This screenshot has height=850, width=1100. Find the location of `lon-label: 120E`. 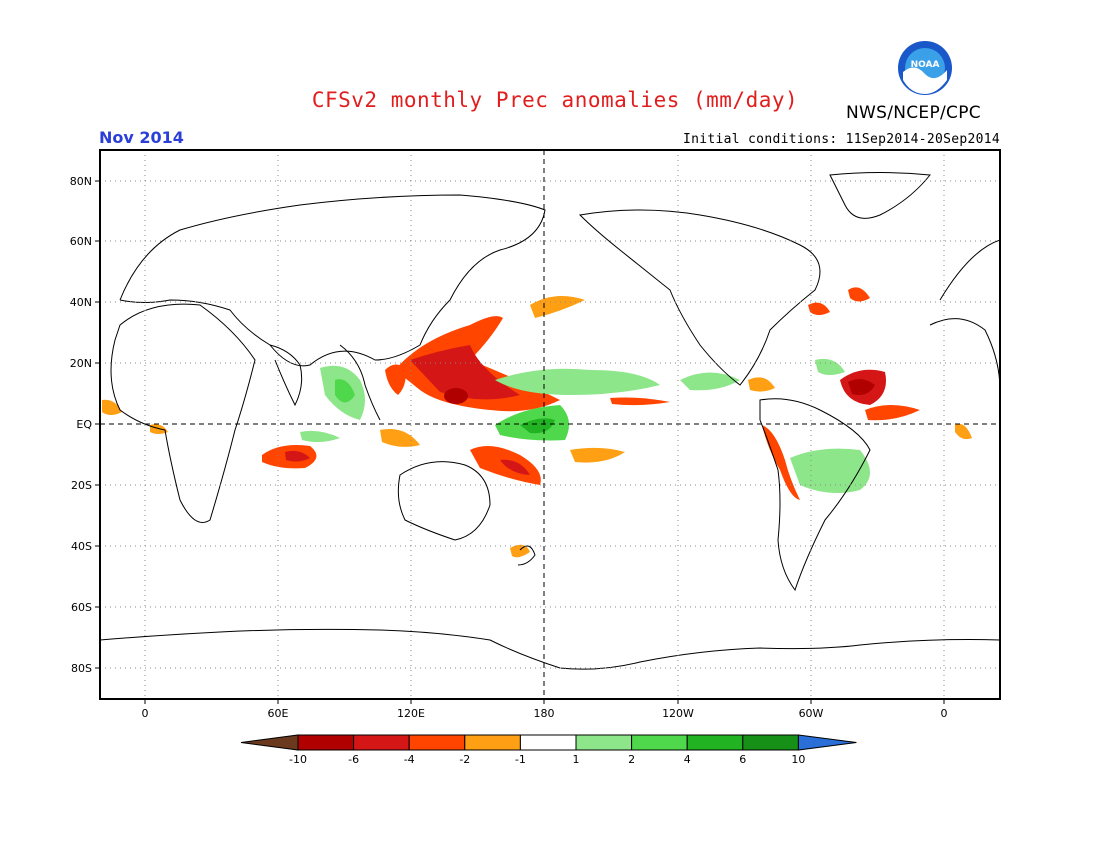

lon-label: 120E is located at coordinates (411, 713).